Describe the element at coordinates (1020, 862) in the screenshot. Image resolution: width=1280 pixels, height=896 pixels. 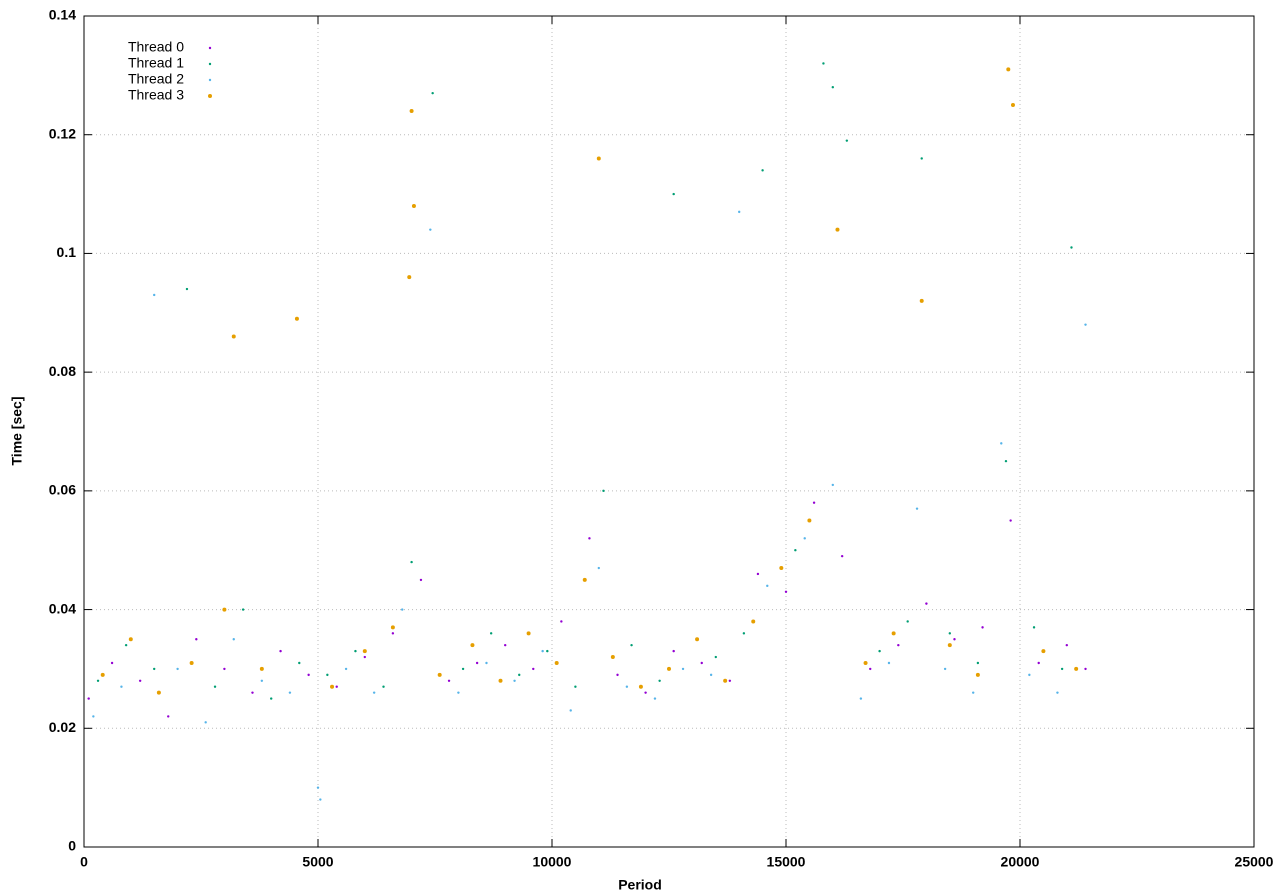
I see `x-tick-label: 20000` at that location.